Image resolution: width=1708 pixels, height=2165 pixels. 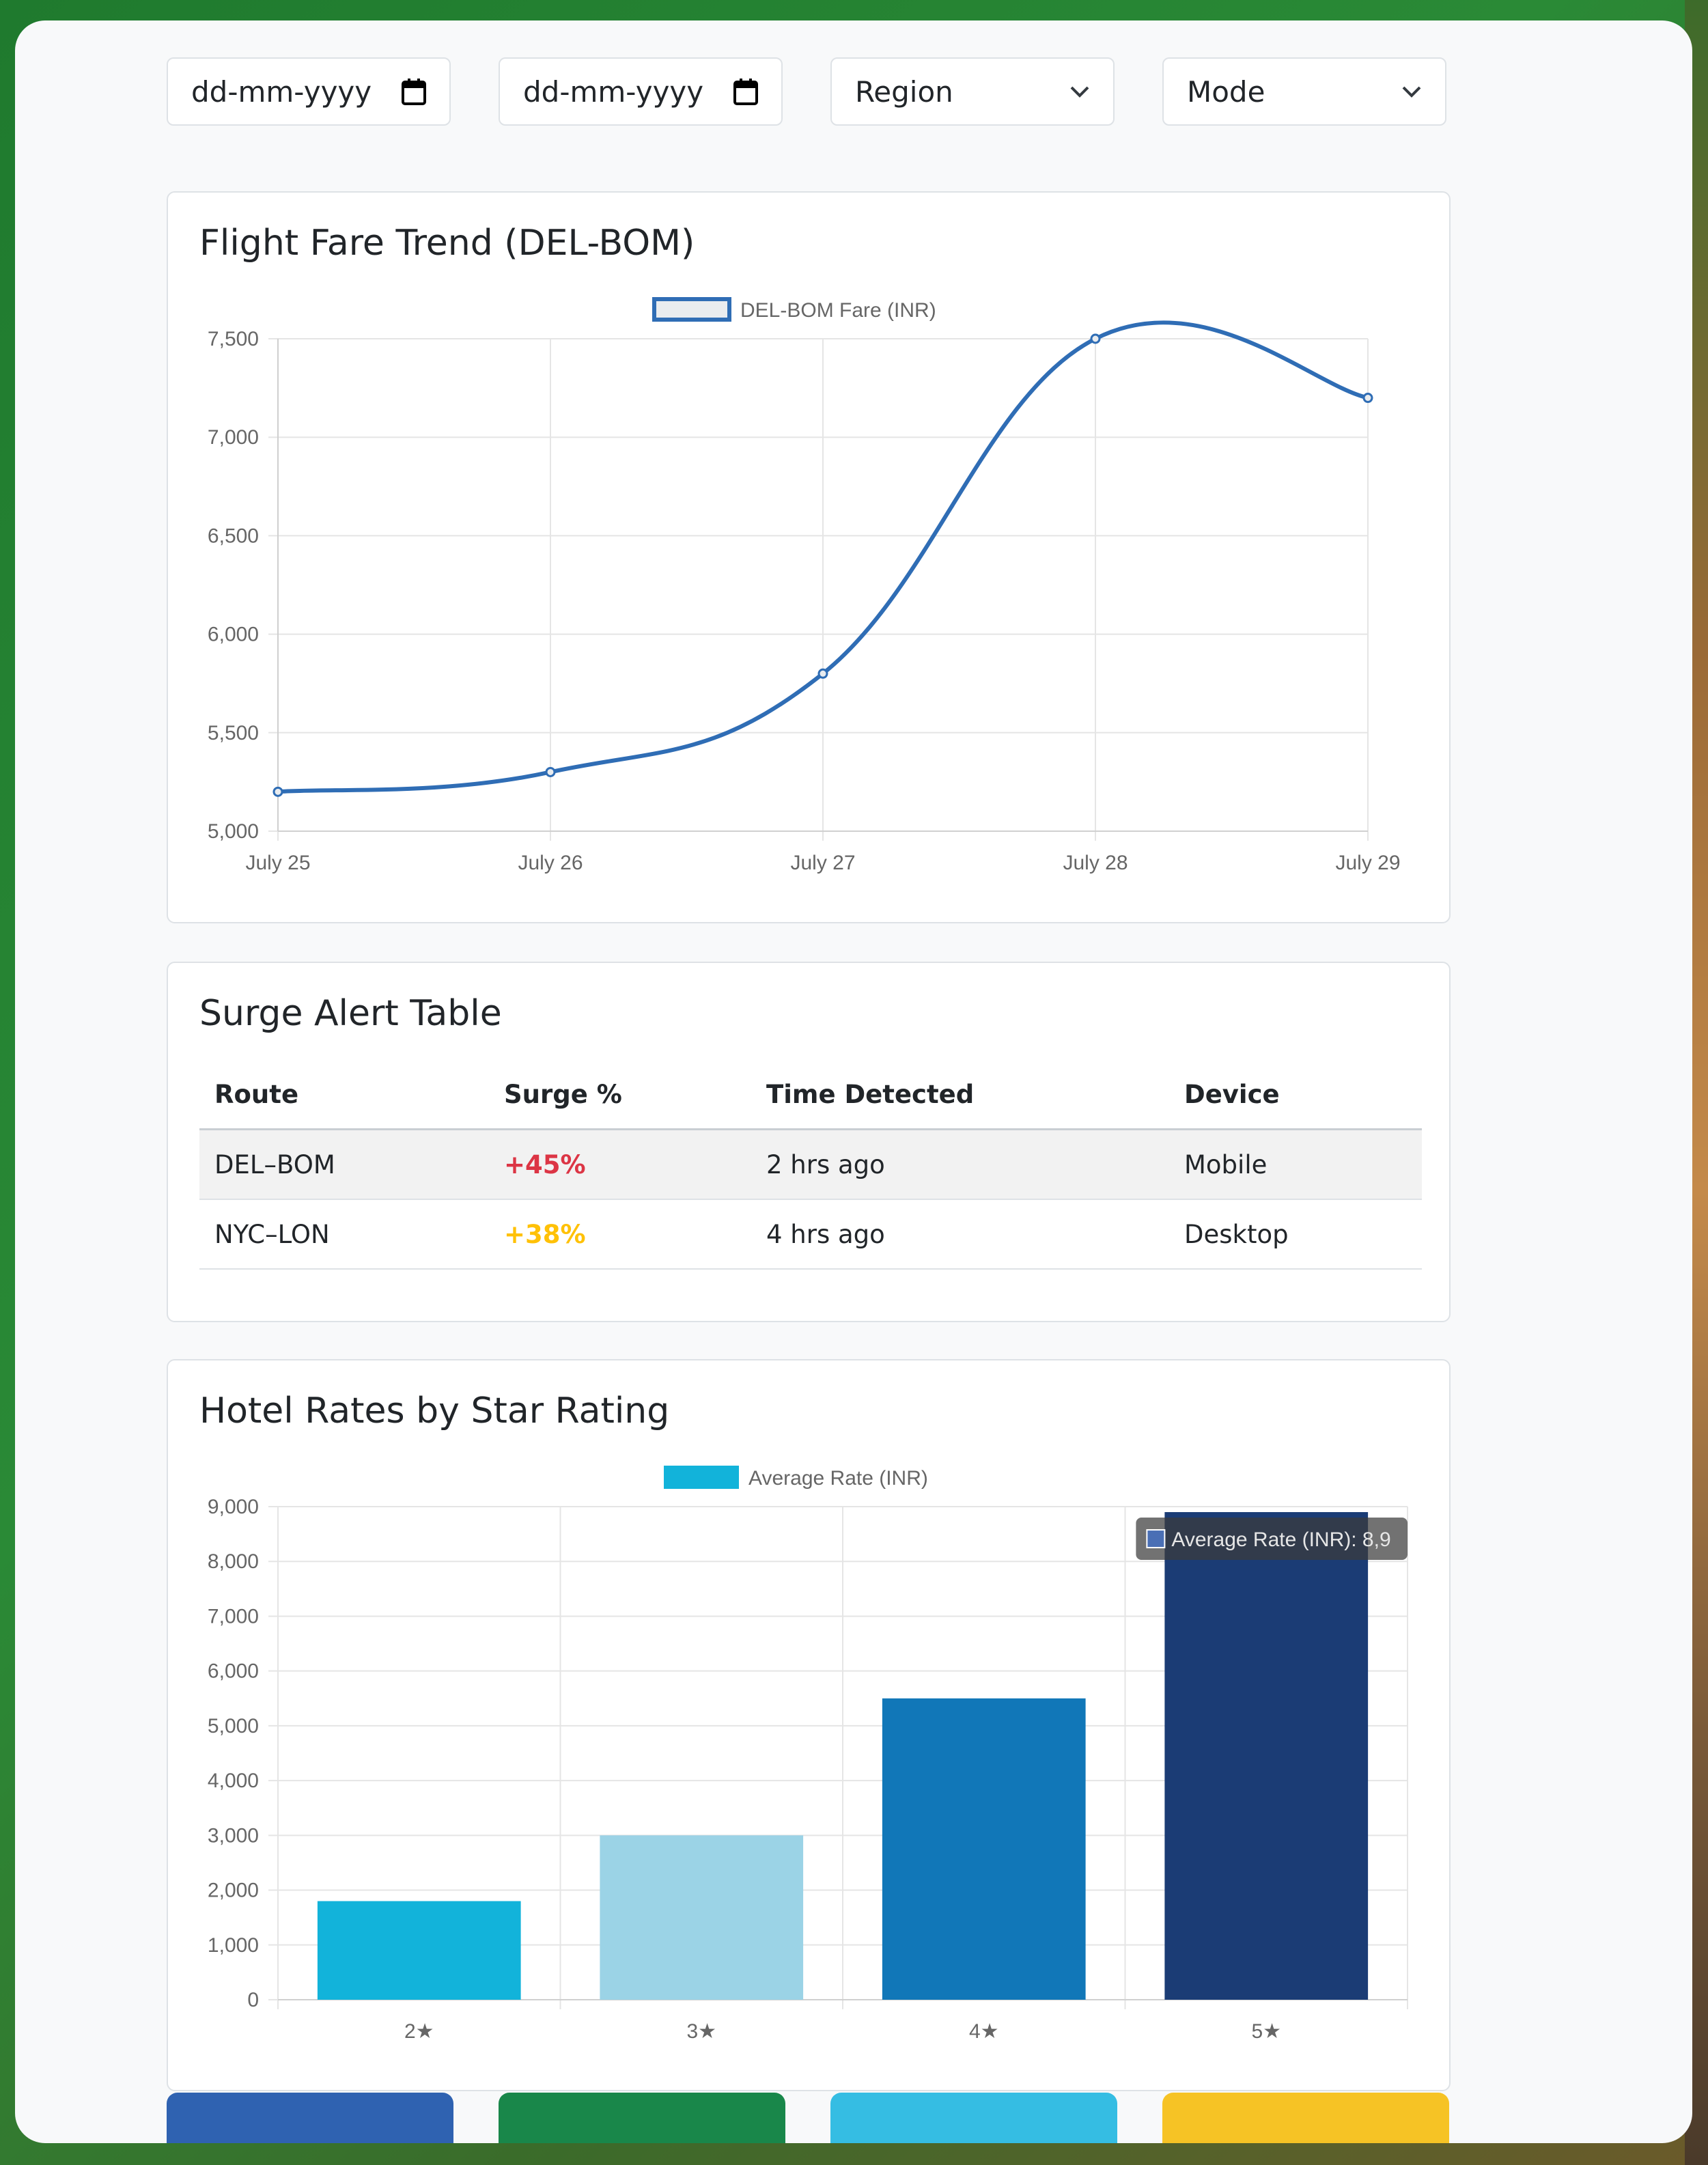 What do you see at coordinates (960, 1095) in the screenshot?
I see `column-header-time: Time Detected` at bounding box center [960, 1095].